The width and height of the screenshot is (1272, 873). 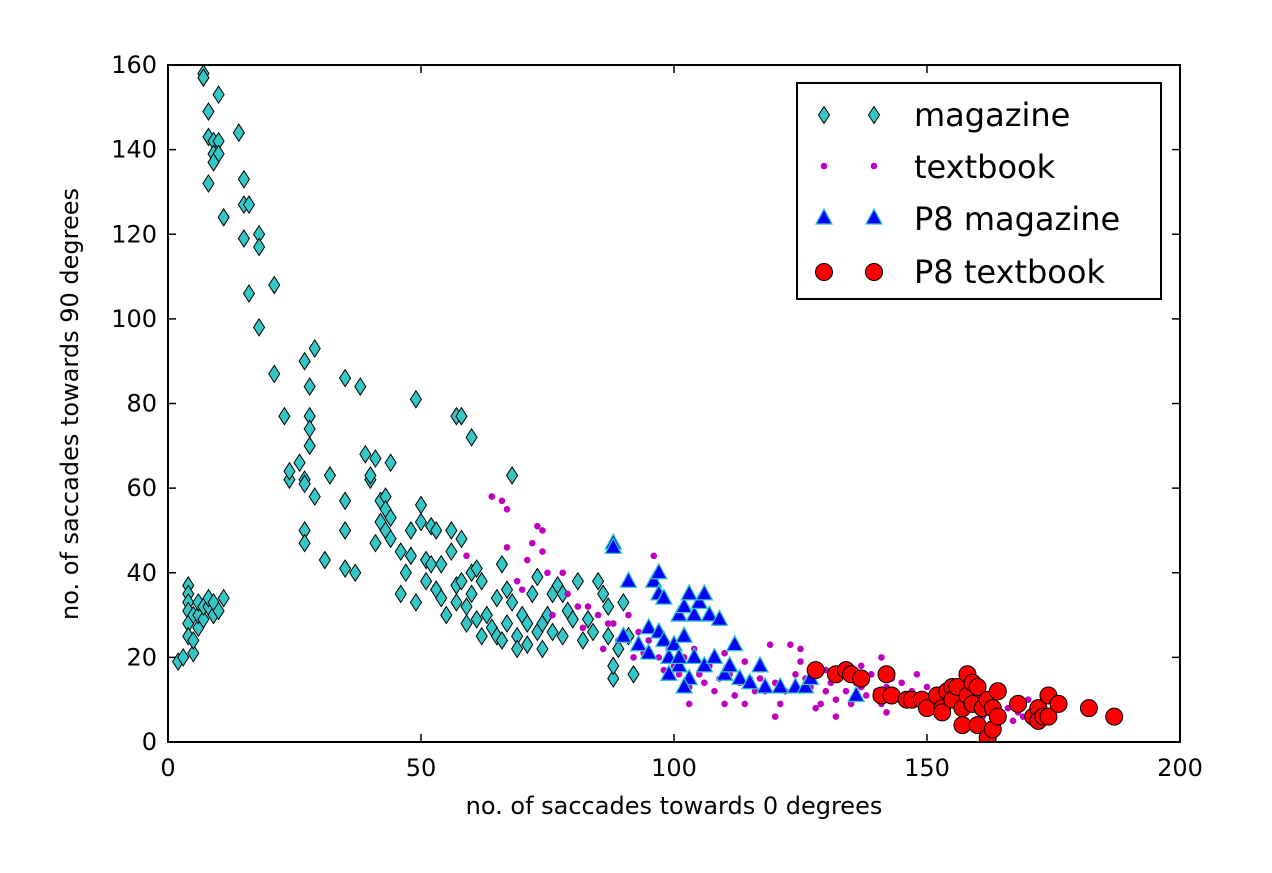 What do you see at coordinates (421, 768) in the screenshot?
I see `x-tick-label: 50` at bounding box center [421, 768].